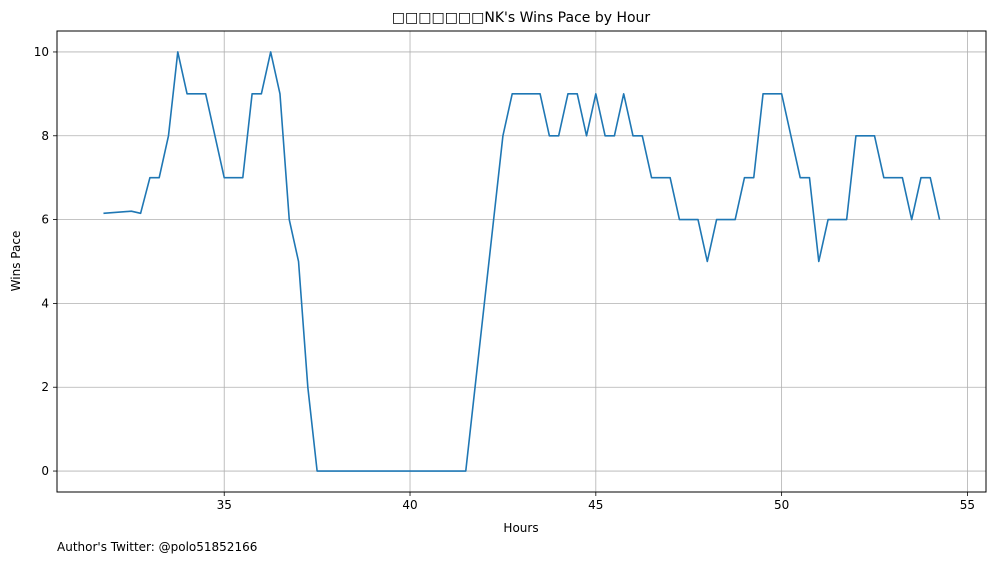 The width and height of the screenshot is (997, 562). I want to click on x-tick-label: 55, so click(967, 505).